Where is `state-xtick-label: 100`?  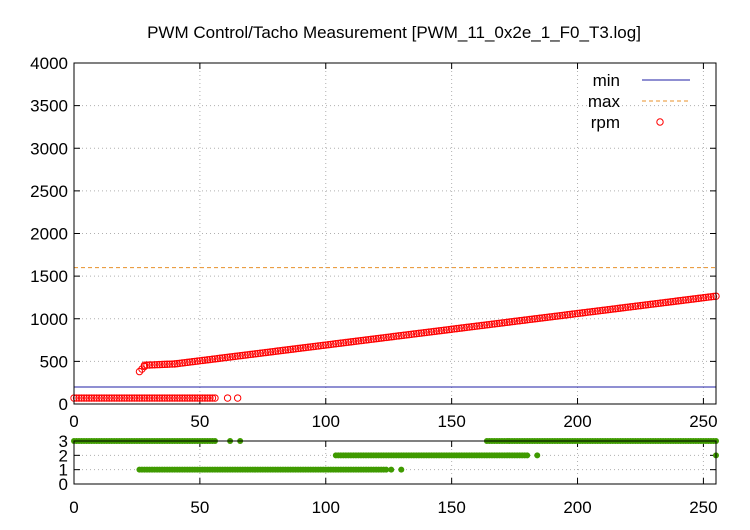 state-xtick-label: 100 is located at coordinates (326, 507).